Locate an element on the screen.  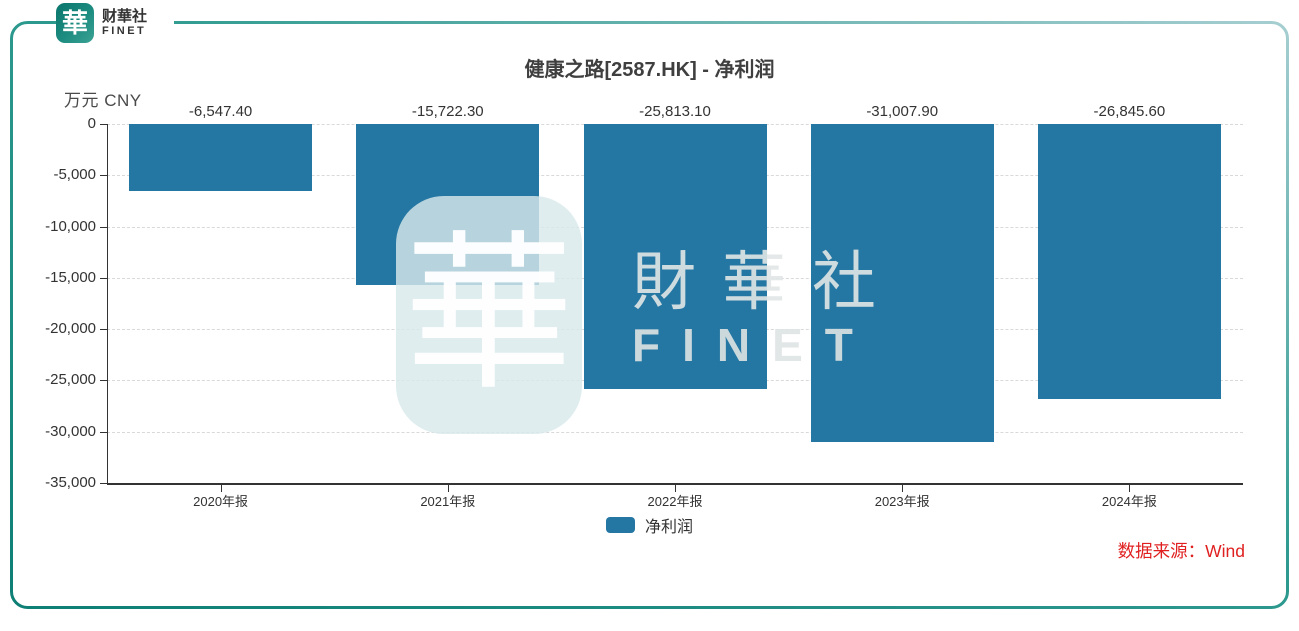
legend-swatch is located at coordinates (620, 525).